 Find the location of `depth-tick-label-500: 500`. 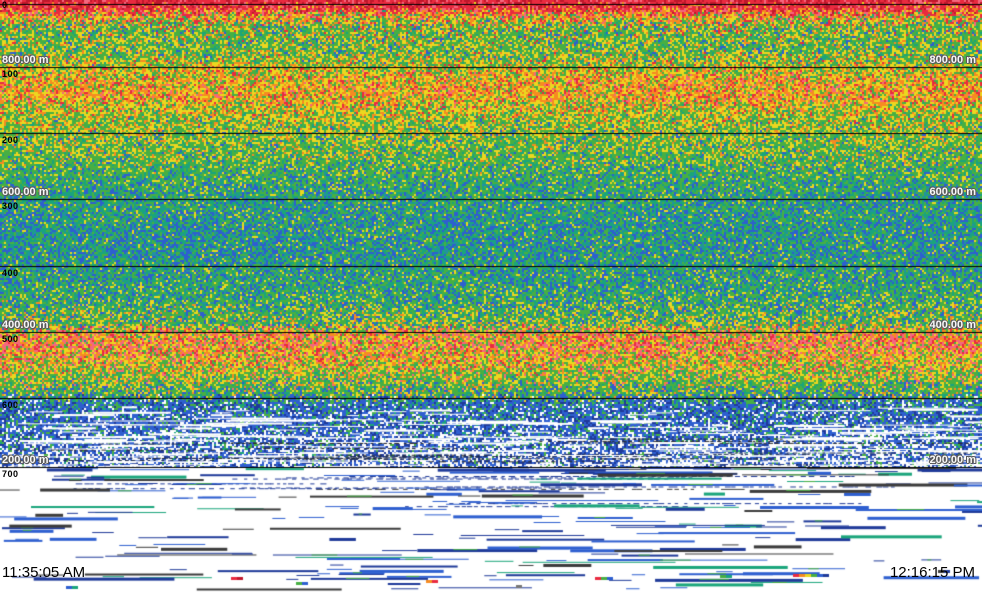

depth-tick-label-500: 500 is located at coordinates (10, 339).